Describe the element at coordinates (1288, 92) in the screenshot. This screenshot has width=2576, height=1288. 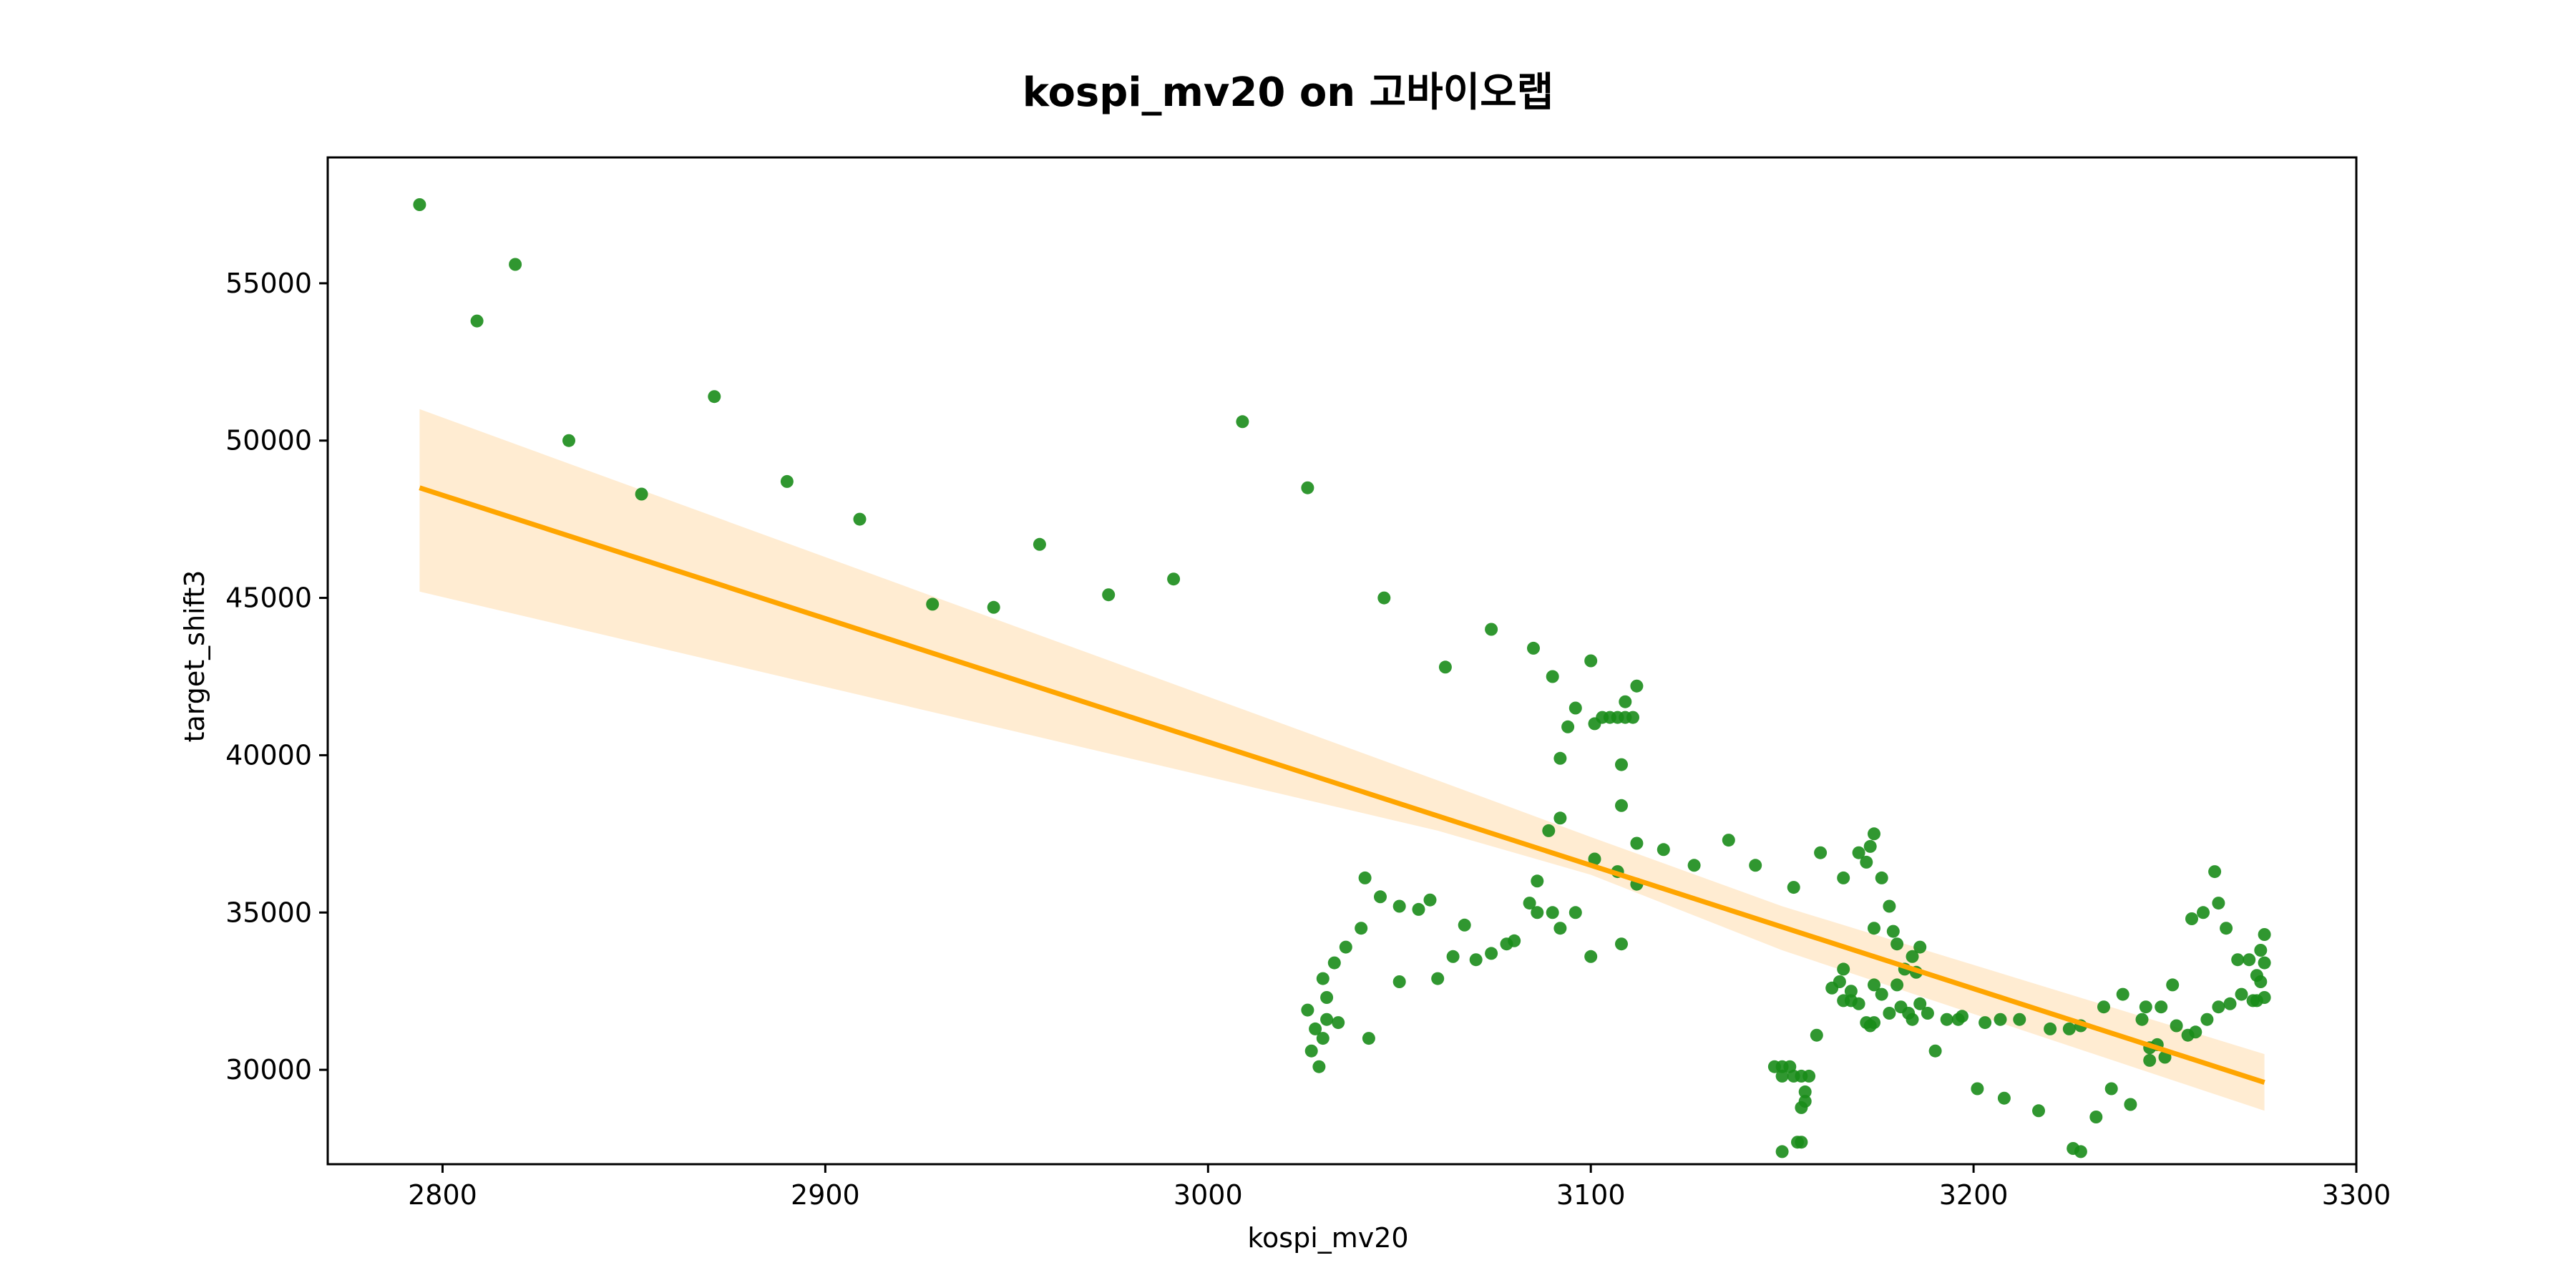
I see `chart-title: kospi_mv20 on 고바이오랩` at that location.